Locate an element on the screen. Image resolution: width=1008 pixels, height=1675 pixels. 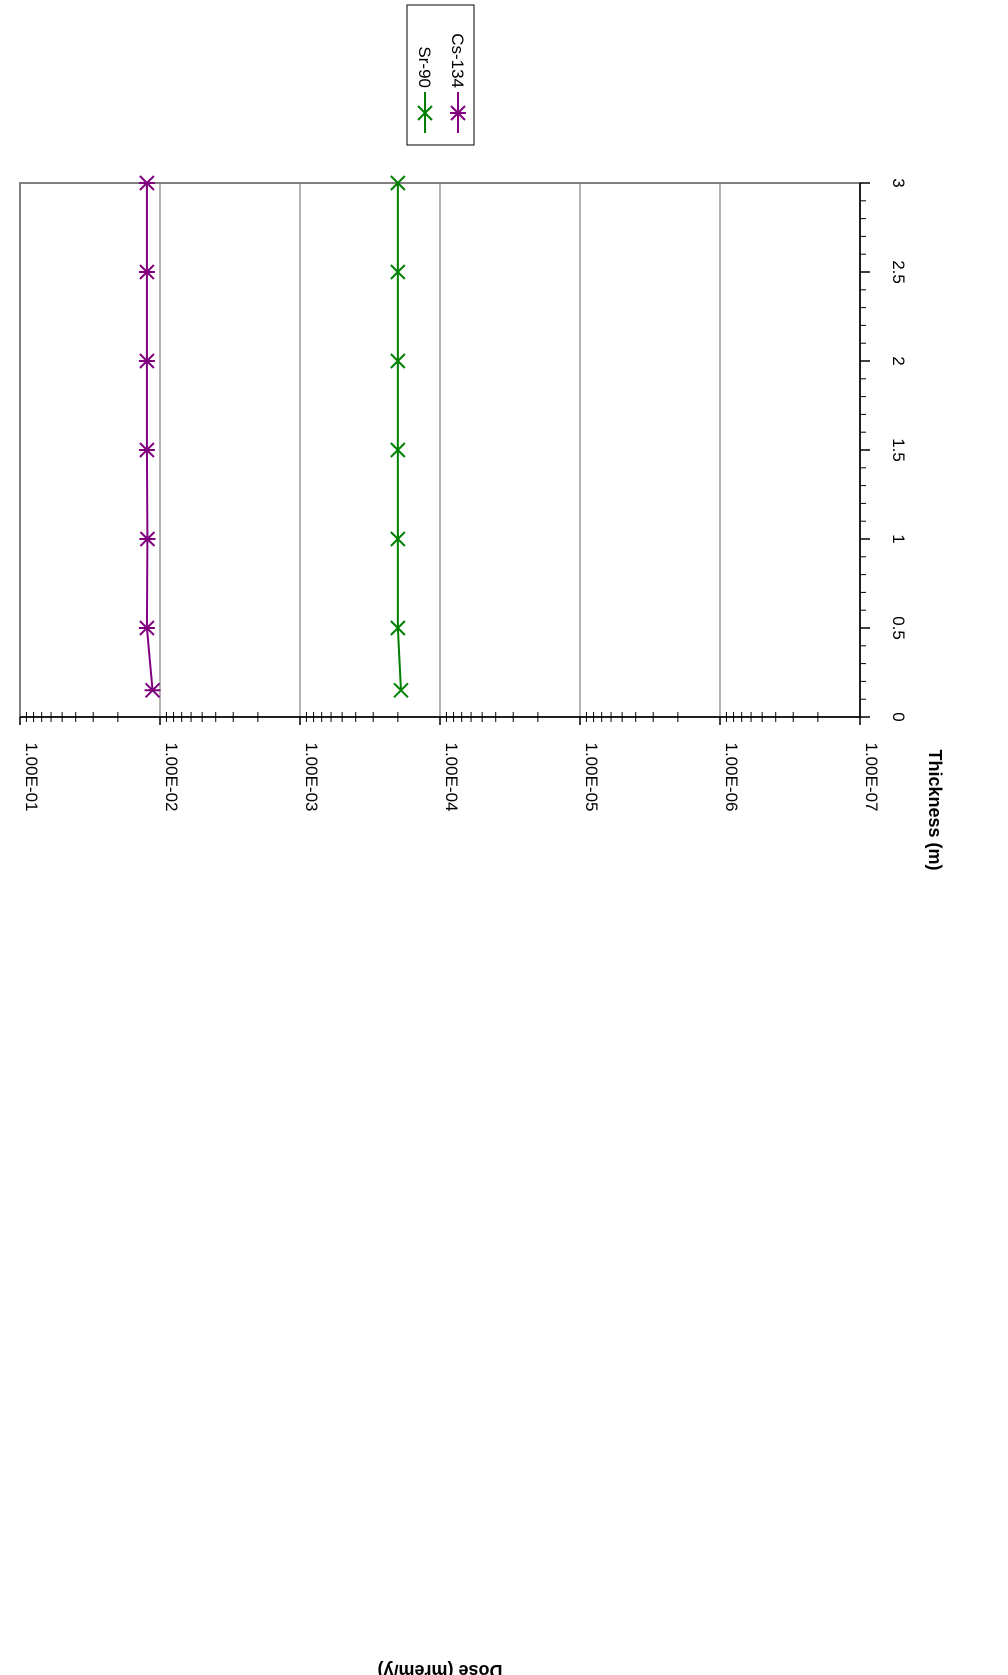
legend-label-sr-90: Sr-90 is located at coordinates (424, 67).